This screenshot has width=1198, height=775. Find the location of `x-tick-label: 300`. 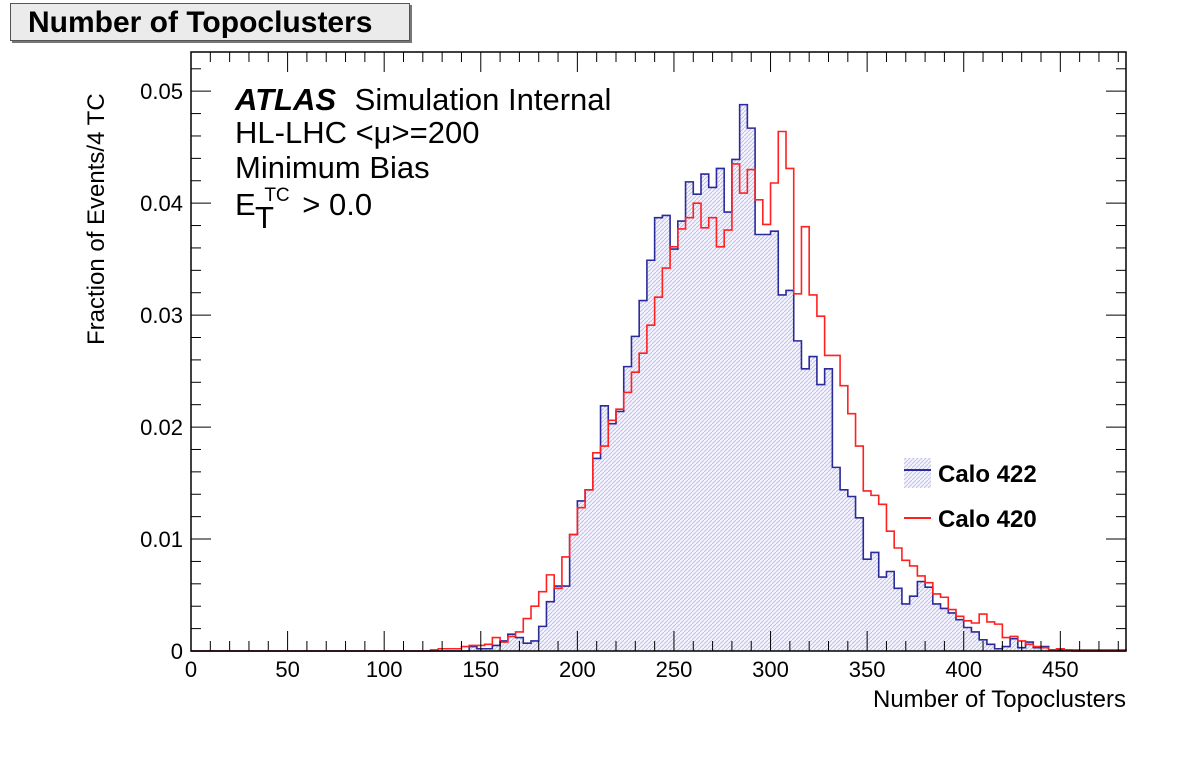

x-tick-label: 300 is located at coordinates (770, 669).